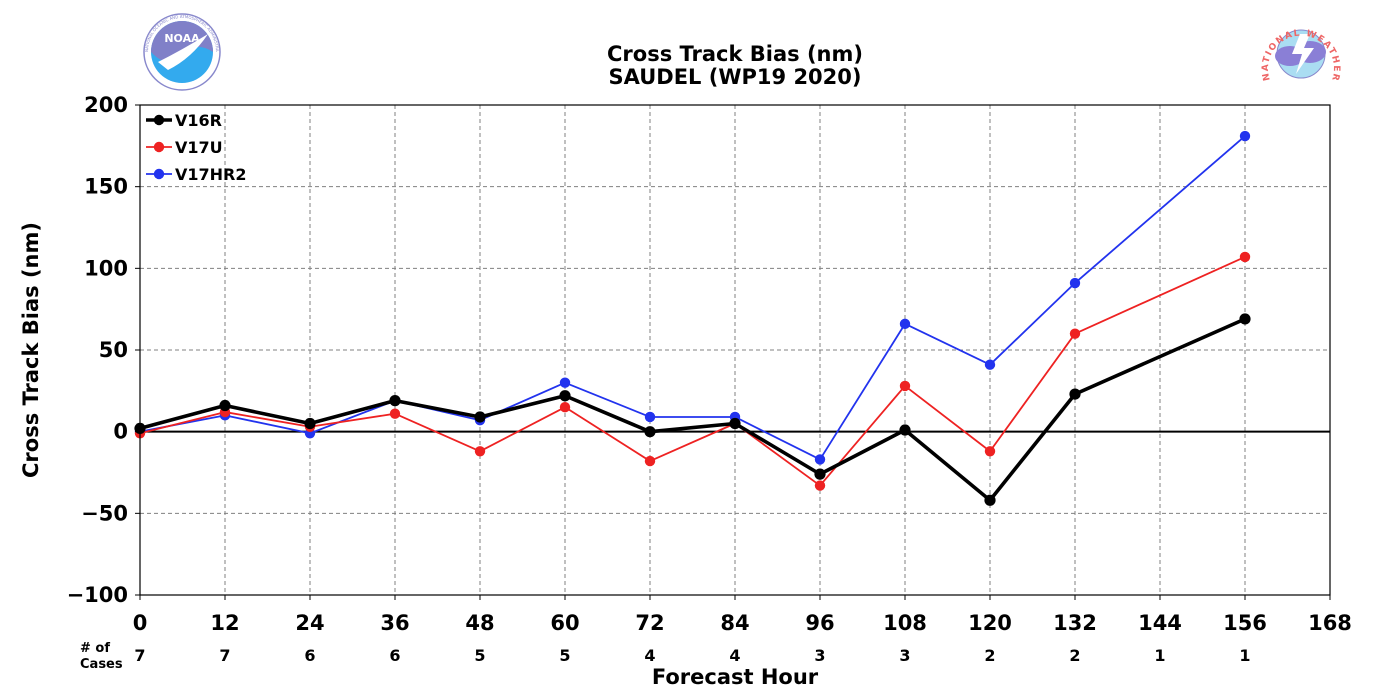  I want to click on cases-row: 7 7 6 6 5 5 4 4 3 3 2 2 1 1, so click(692, 655).